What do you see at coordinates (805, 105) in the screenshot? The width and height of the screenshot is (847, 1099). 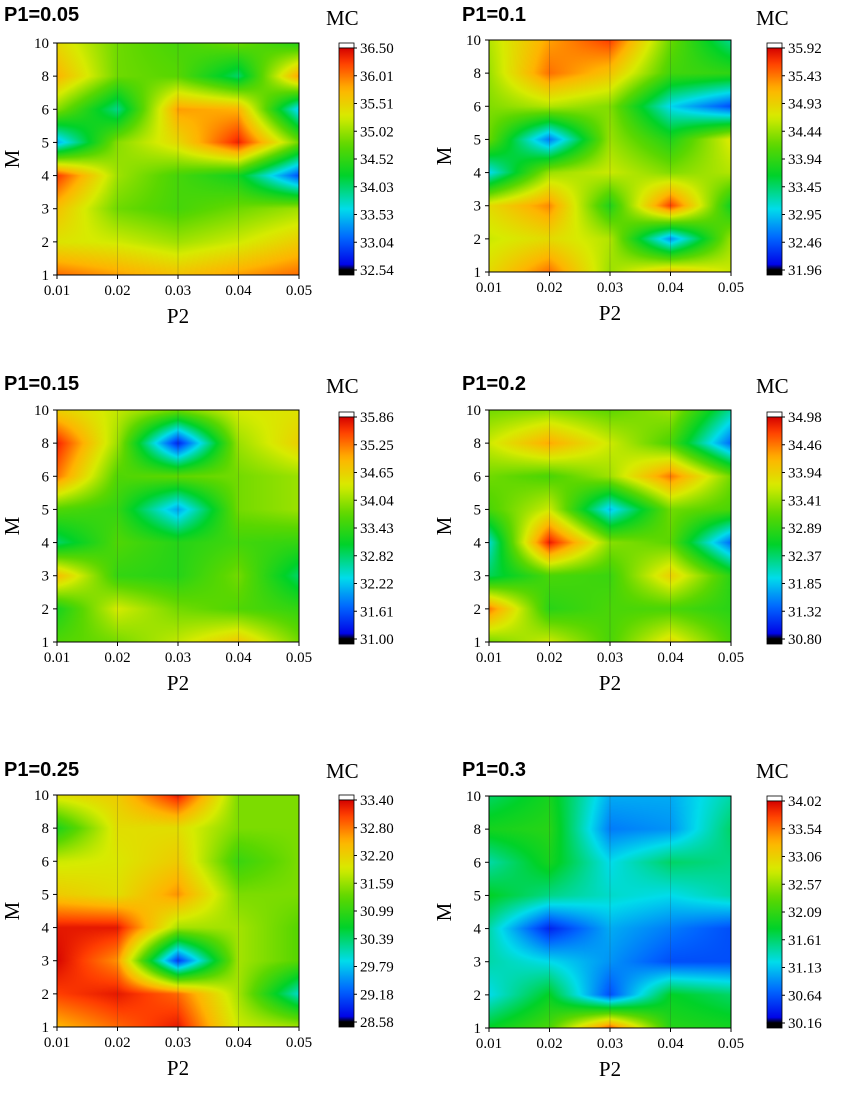 I see `colorbar-tick-label: 34.93` at bounding box center [805, 105].